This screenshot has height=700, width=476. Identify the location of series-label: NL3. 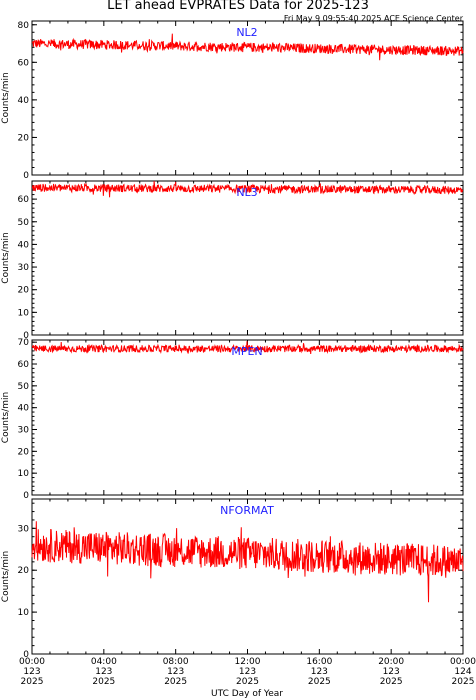
(246, 192).